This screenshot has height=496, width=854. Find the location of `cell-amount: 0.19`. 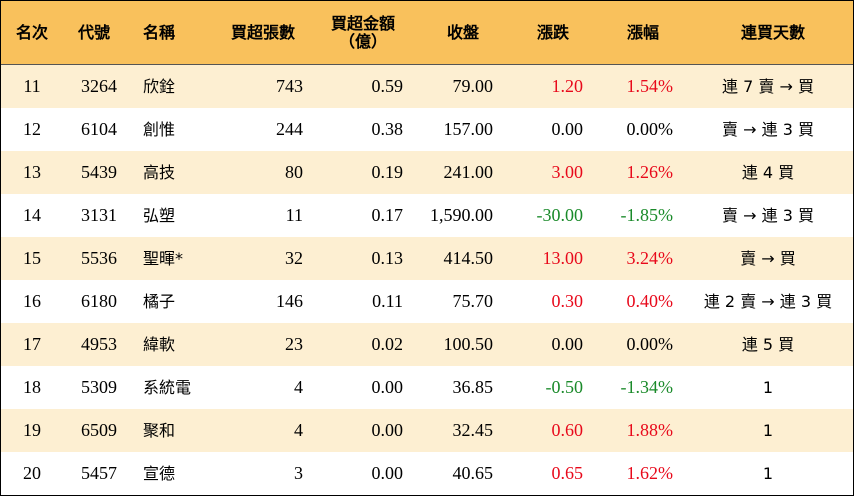

cell-amount: 0.19 is located at coordinates (387, 172).